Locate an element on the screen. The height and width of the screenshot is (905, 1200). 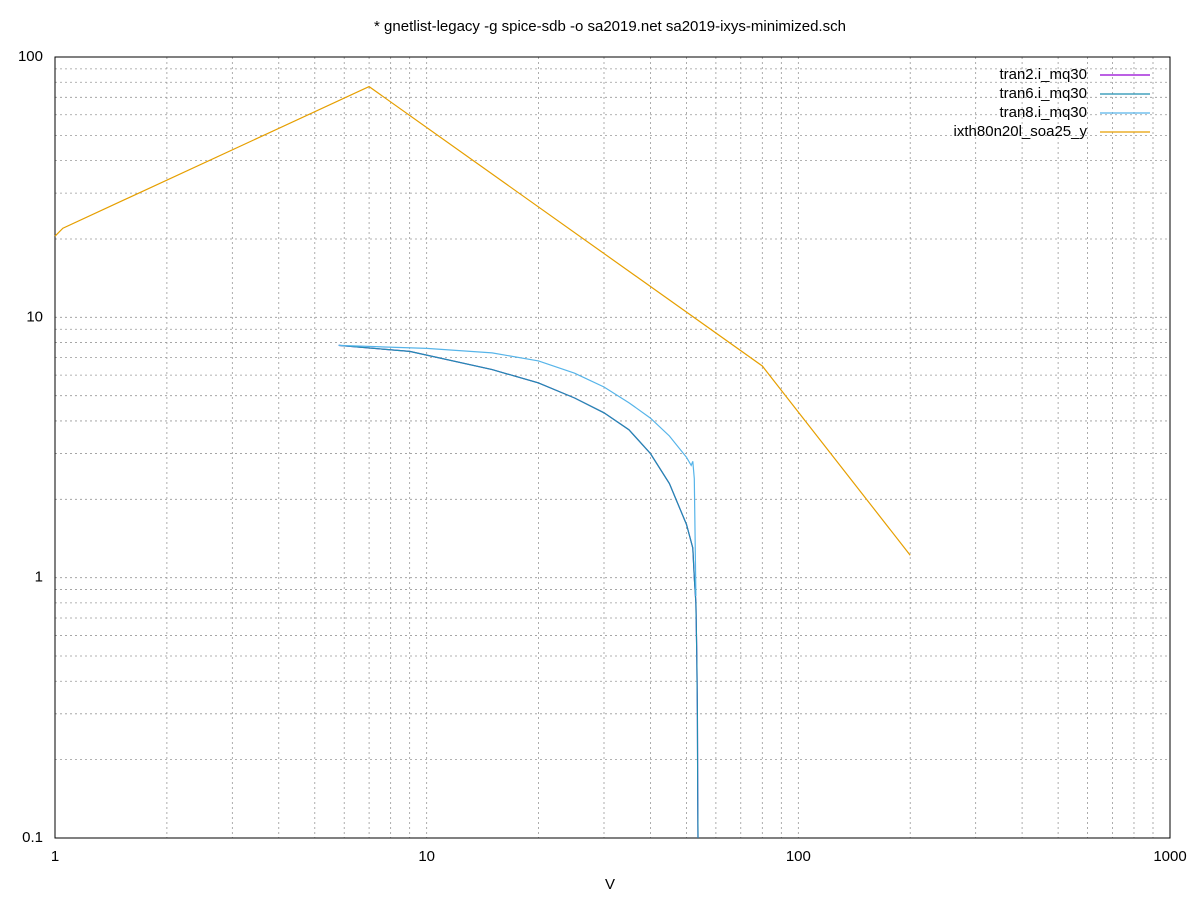
x-tick-label: 1000 is located at coordinates (1169, 856).